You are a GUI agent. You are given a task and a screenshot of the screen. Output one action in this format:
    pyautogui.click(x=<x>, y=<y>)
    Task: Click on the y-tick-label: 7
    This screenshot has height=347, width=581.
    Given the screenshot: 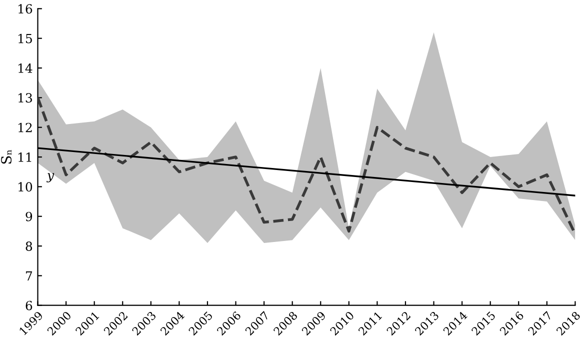 What is the action you would take?
    pyautogui.click(x=29, y=275)
    